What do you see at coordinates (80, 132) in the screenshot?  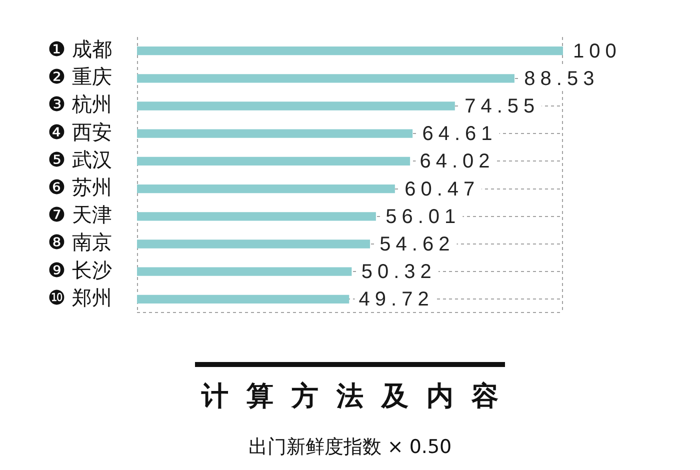 I see `y-tick-label: ❹ 西安` at bounding box center [80, 132].